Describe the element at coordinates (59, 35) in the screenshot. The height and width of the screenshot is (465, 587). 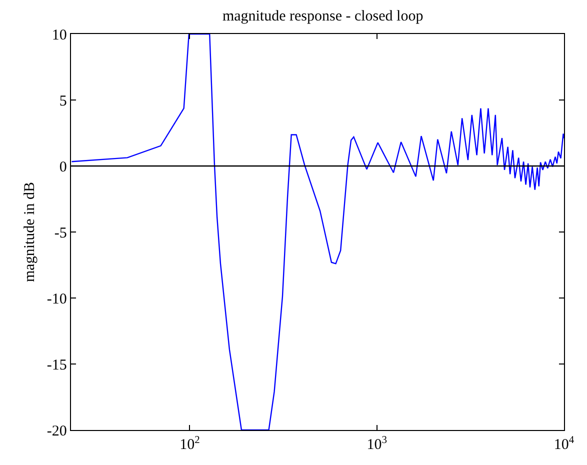
I see `y-tick-label: 10` at that location.